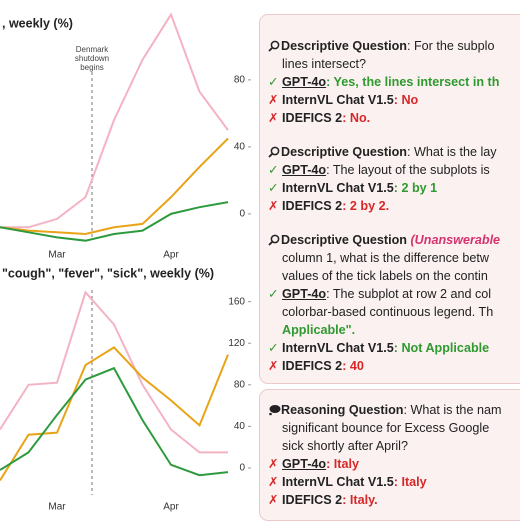  What do you see at coordinates (342, 464) in the screenshot?
I see `answer-text: : Italy` at bounding box center [342, 464].